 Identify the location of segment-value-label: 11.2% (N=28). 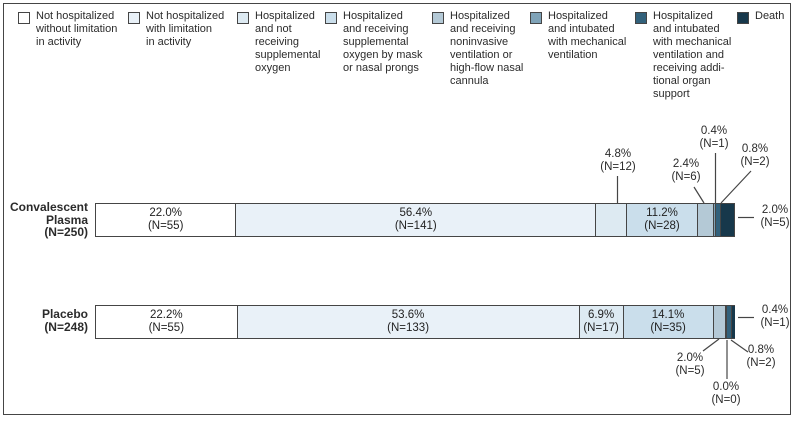
(662, 219).